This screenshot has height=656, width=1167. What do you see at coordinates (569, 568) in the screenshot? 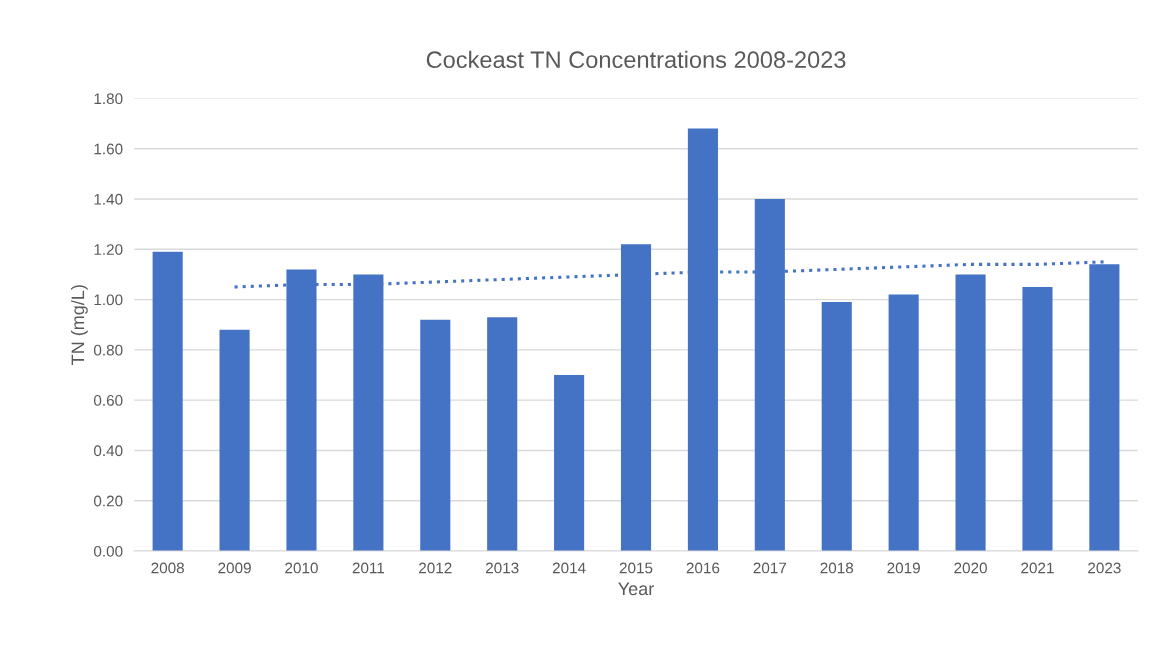
I see `x-tick-label: 2014` at bounding box center [569, 568].